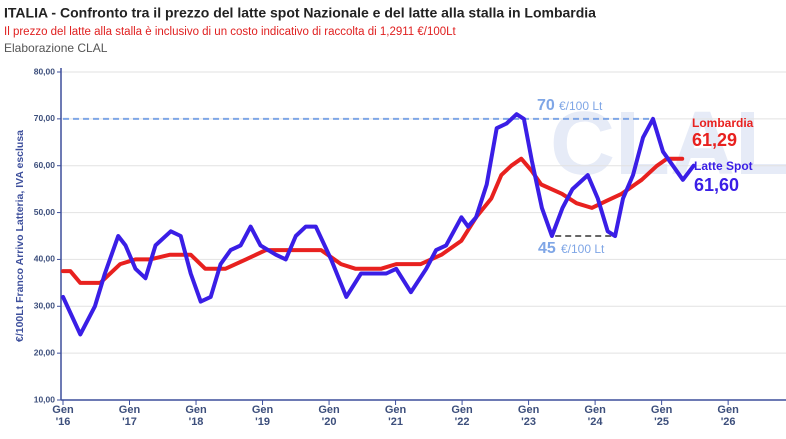  Describe the element at coordinates (56, 48) in the screenshot. I see `source: Elaborazione CLAL` at that location.